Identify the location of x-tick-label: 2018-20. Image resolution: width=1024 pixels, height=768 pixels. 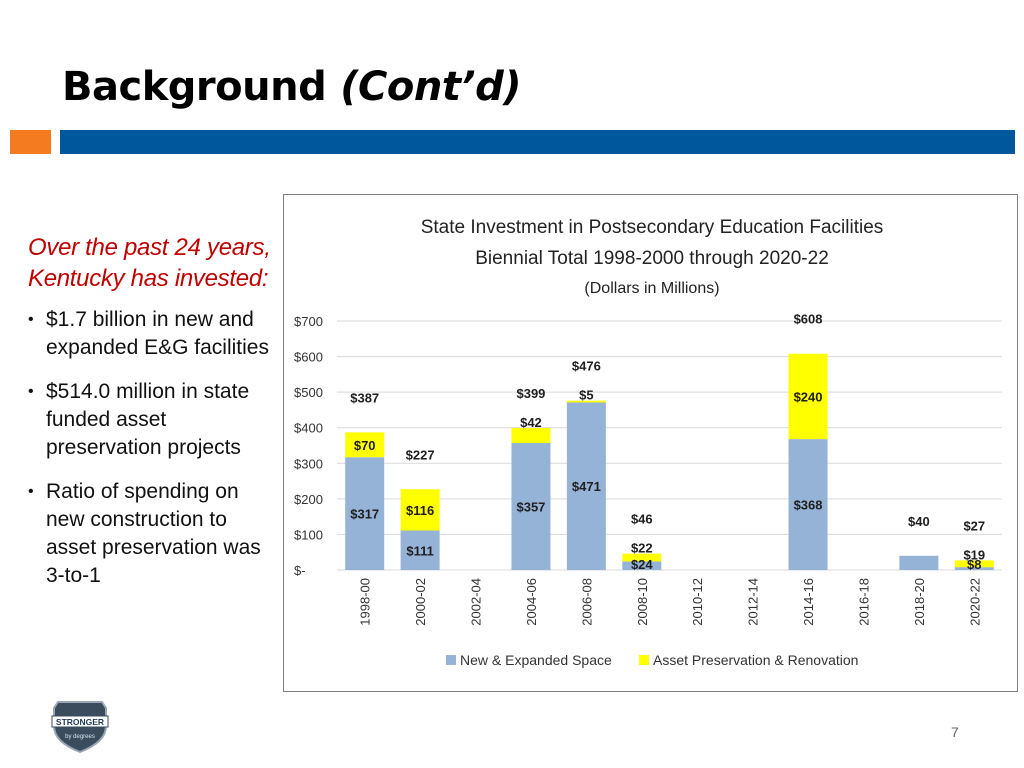
(919, 602).